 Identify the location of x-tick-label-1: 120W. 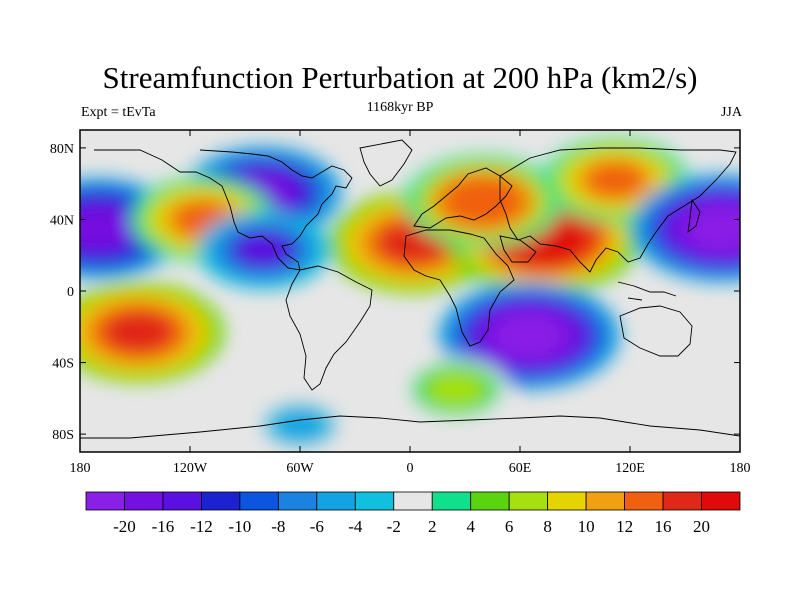
(190, 468).